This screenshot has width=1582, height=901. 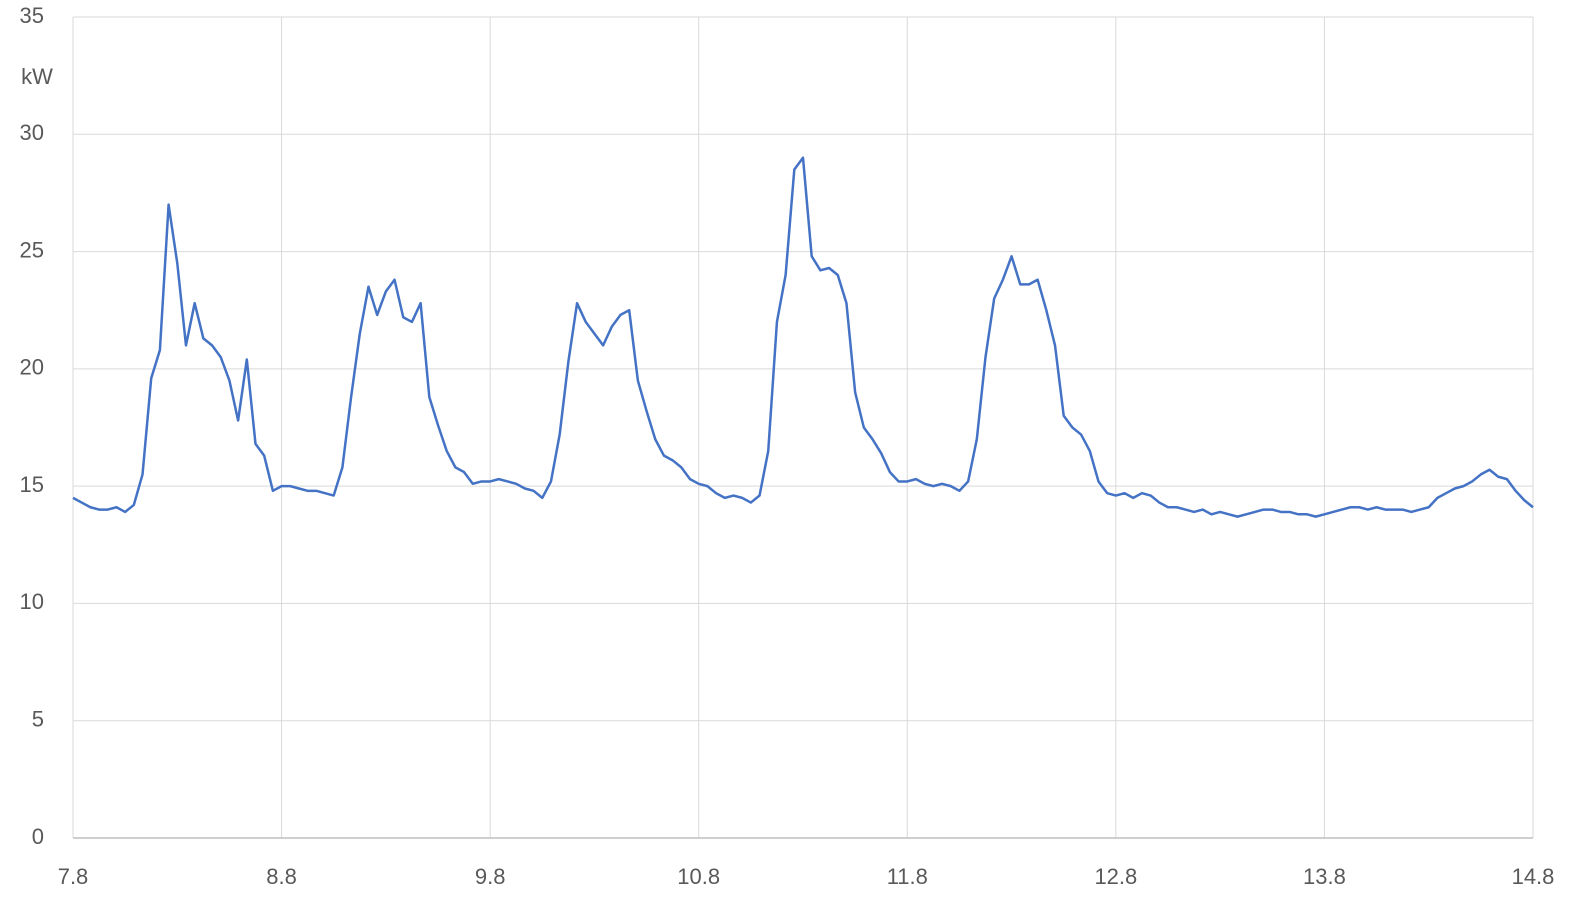 I want to click on y-tick-label: 0, so click(x=38, y=836).